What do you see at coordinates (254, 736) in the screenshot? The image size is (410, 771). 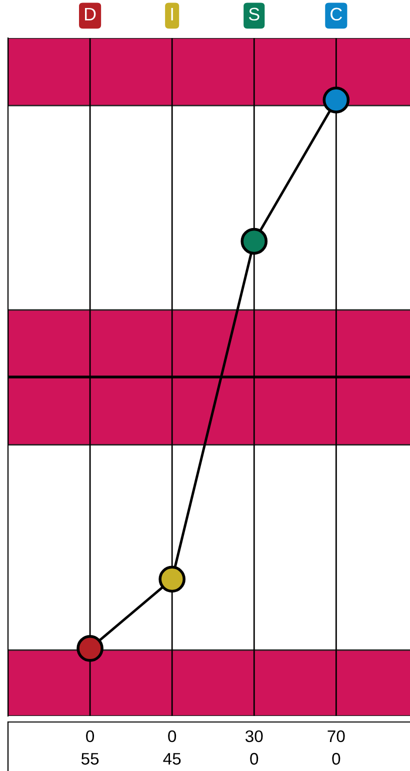 I see `text: 30` at bounding box center [254, 736].